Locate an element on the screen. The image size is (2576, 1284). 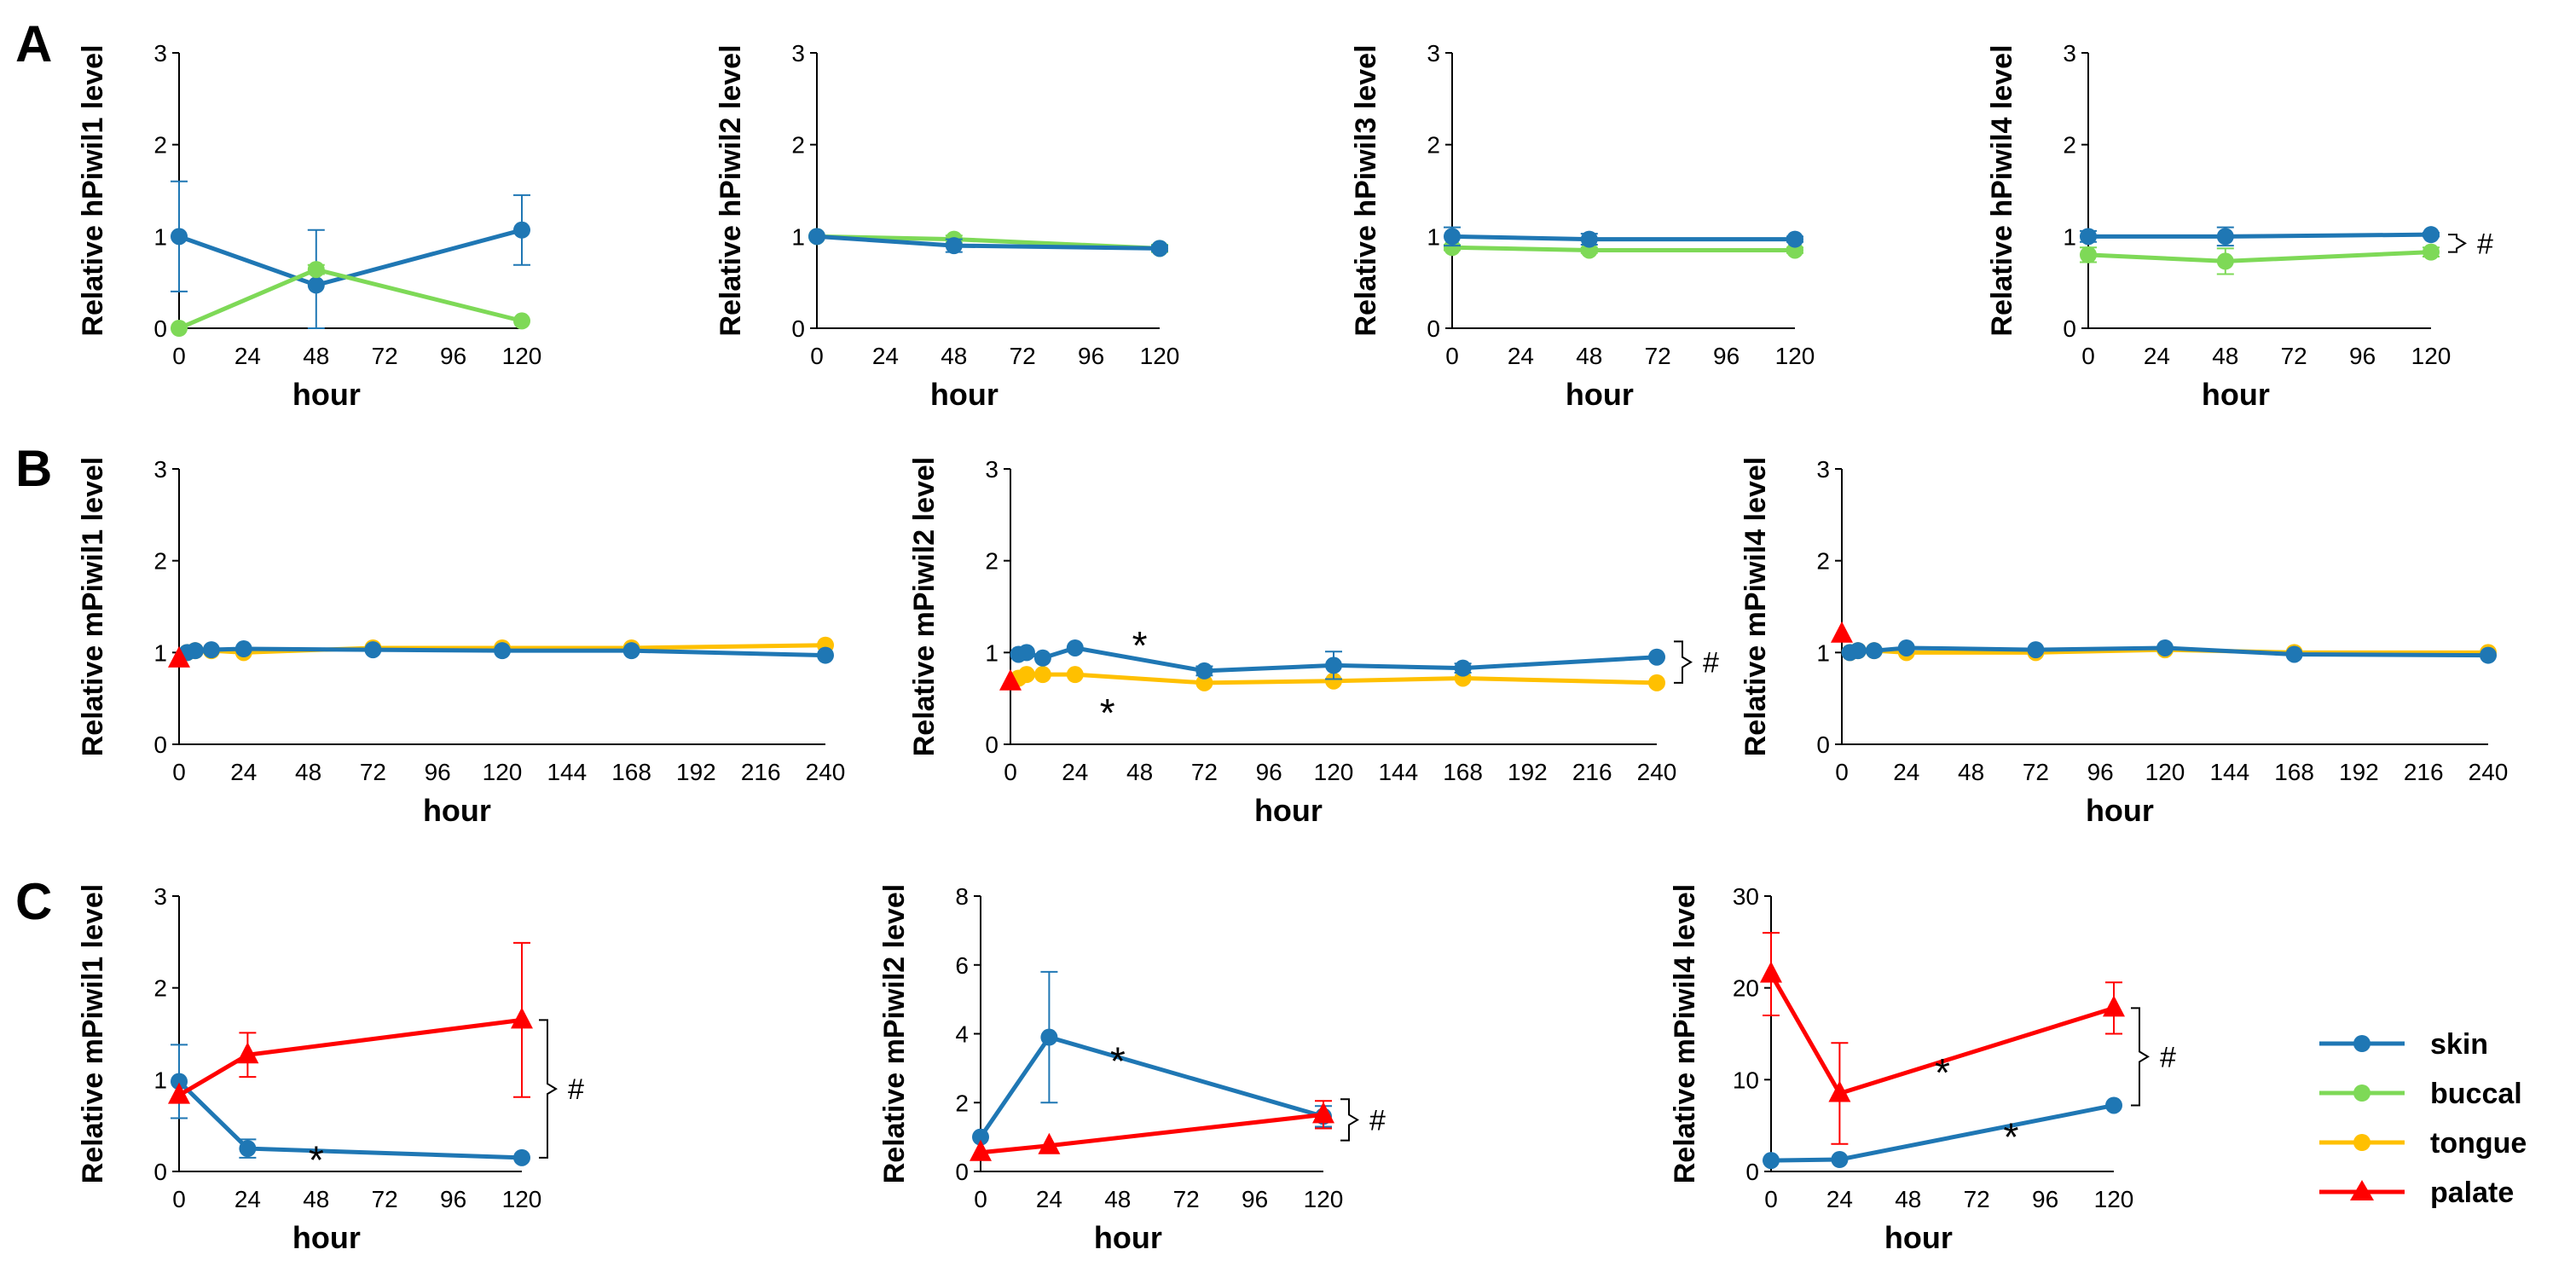
legend-label-palate: palate is located at coordinates (2472, 1193).